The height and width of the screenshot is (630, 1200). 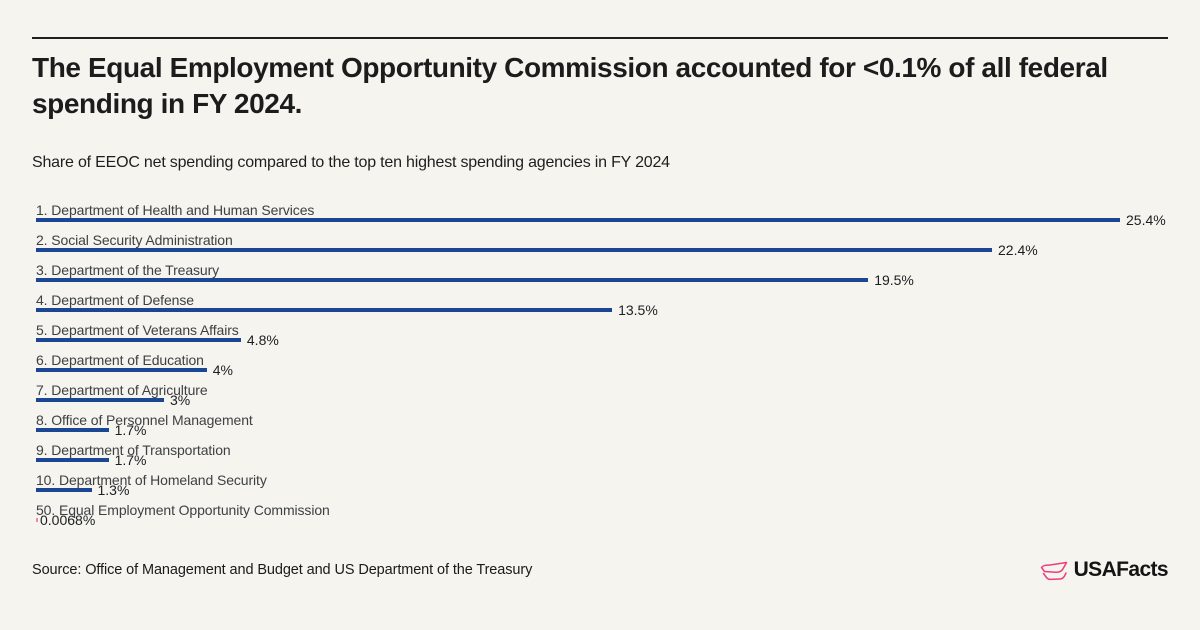 I want to click on bar-value: 25.4%, so click(x=1146, y=220).